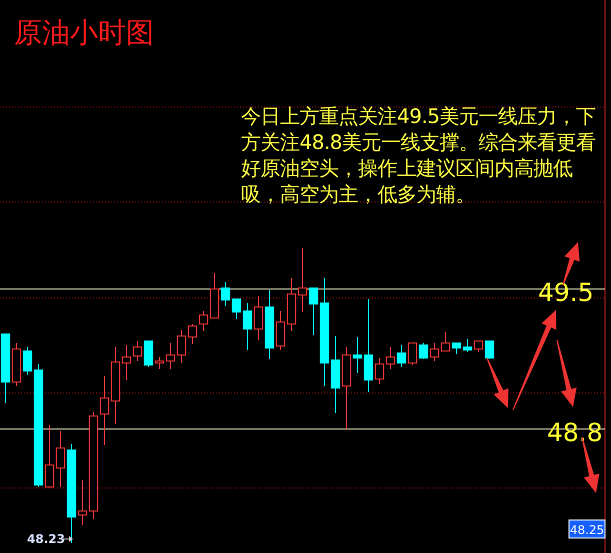 The height and width of the screenshot is (553, 611). Describe the element at coordinates (84, 32) in the screenshot. I see `text: 原油小时图` at that location.